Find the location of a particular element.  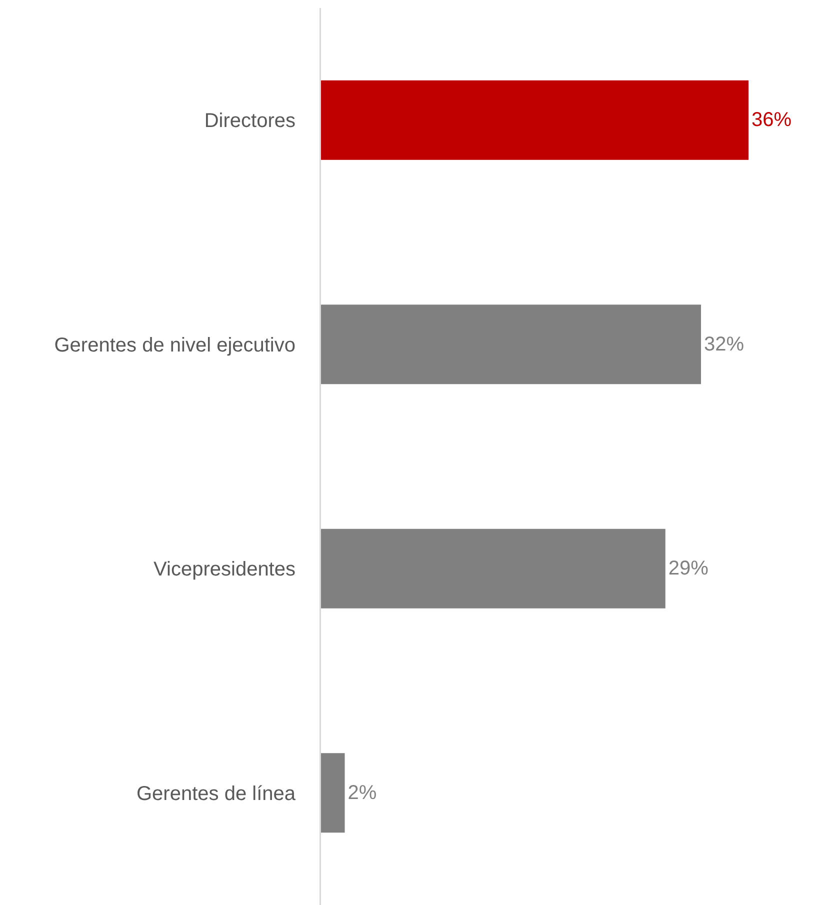

data-label: 2% is located at coordinates (362, 793).